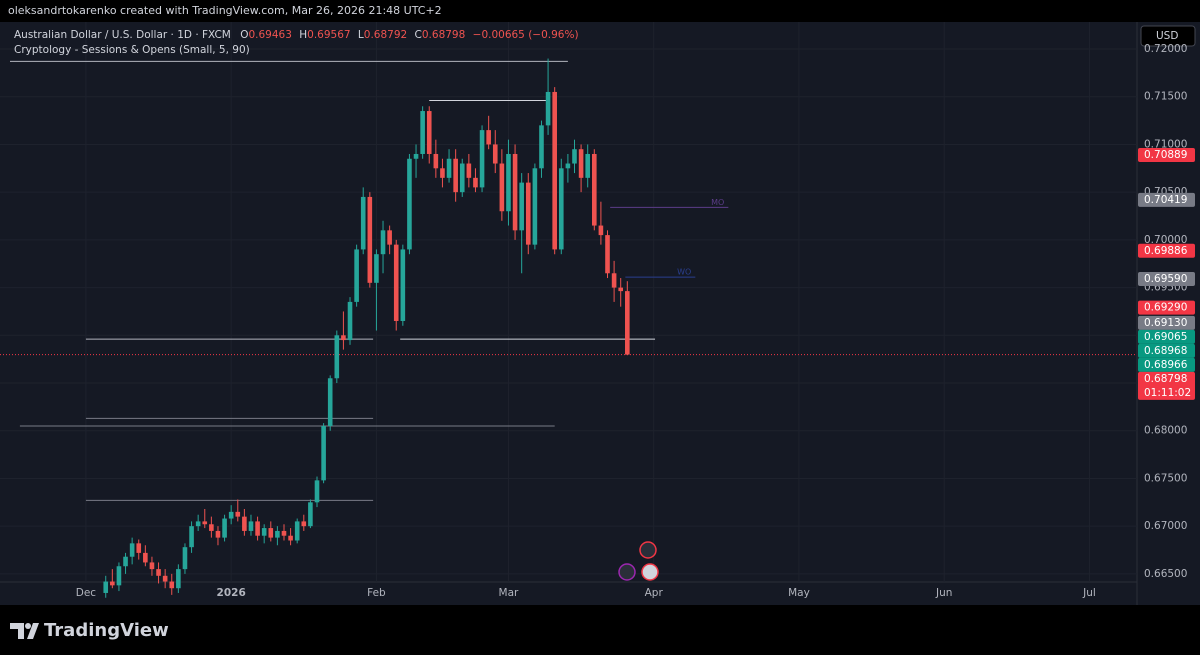  I want to click on level-label: WO, so click(684, 272).